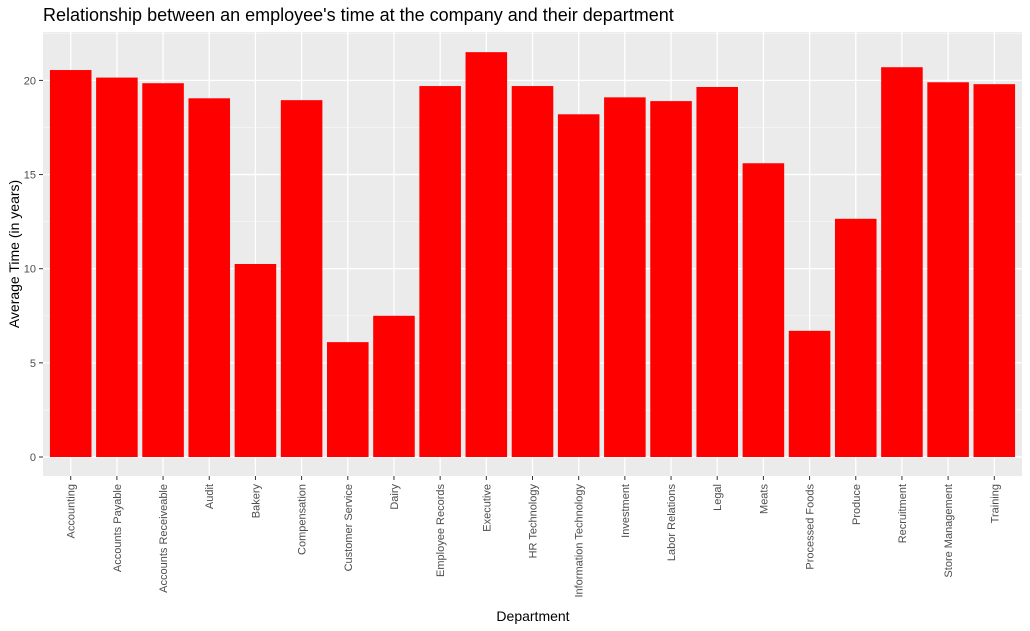  I want to click on x-tick-label: Audit, so click(210, 496).